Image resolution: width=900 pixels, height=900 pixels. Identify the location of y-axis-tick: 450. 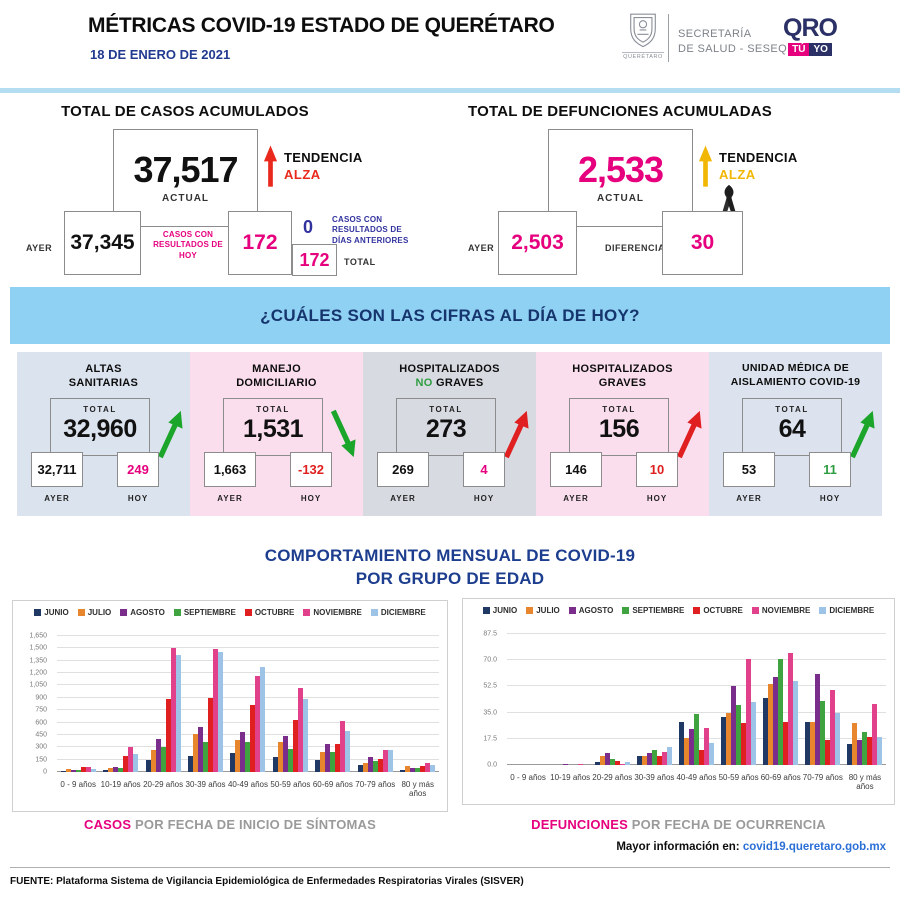
(41, 735).